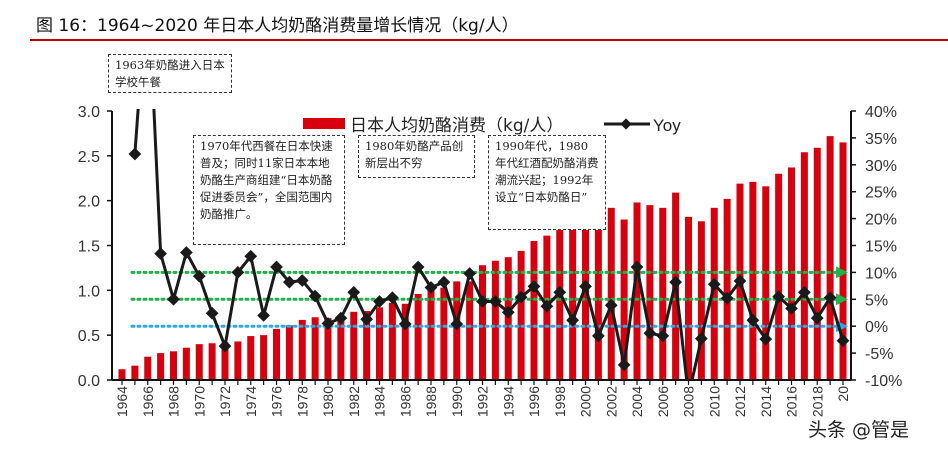 Image resolution: width=948 pixels, height=452 pixels. What do you see at coordinates (766, 283) in the screenshot?
I see `bar-2014` at bounding box center [766, 283].